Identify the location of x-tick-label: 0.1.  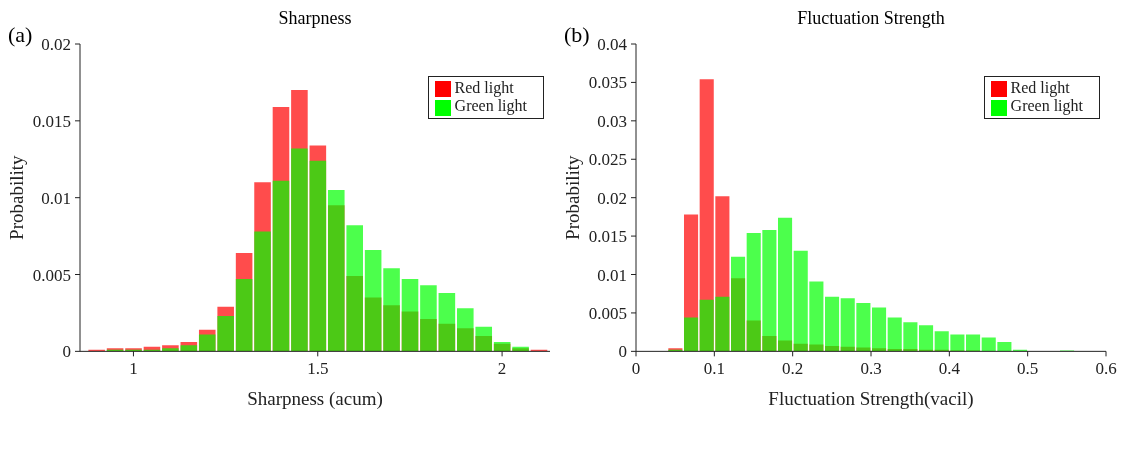
(714, 369).